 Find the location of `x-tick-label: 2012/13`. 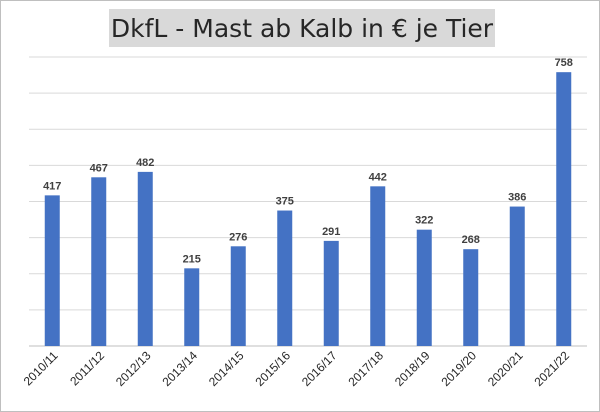

x-tick-label: 2012/13 is located at coordinates (133, 368).